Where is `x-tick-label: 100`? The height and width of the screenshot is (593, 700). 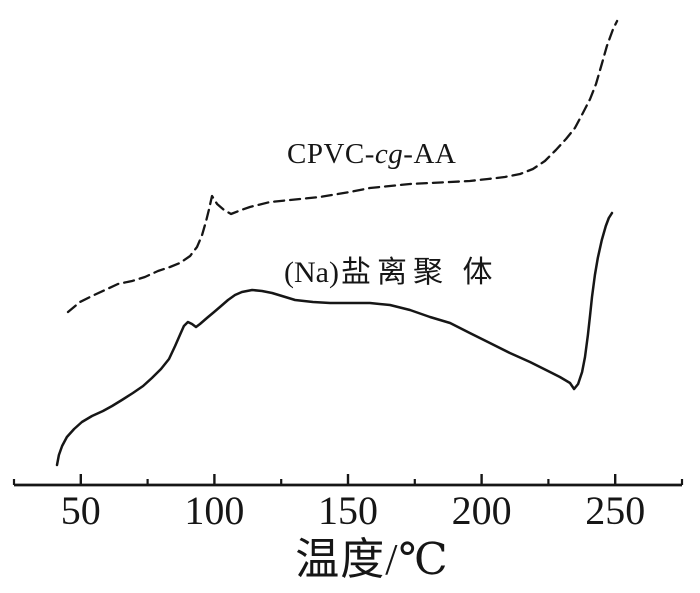
x-tick-label: 100 is located at coordinates (214, 510).